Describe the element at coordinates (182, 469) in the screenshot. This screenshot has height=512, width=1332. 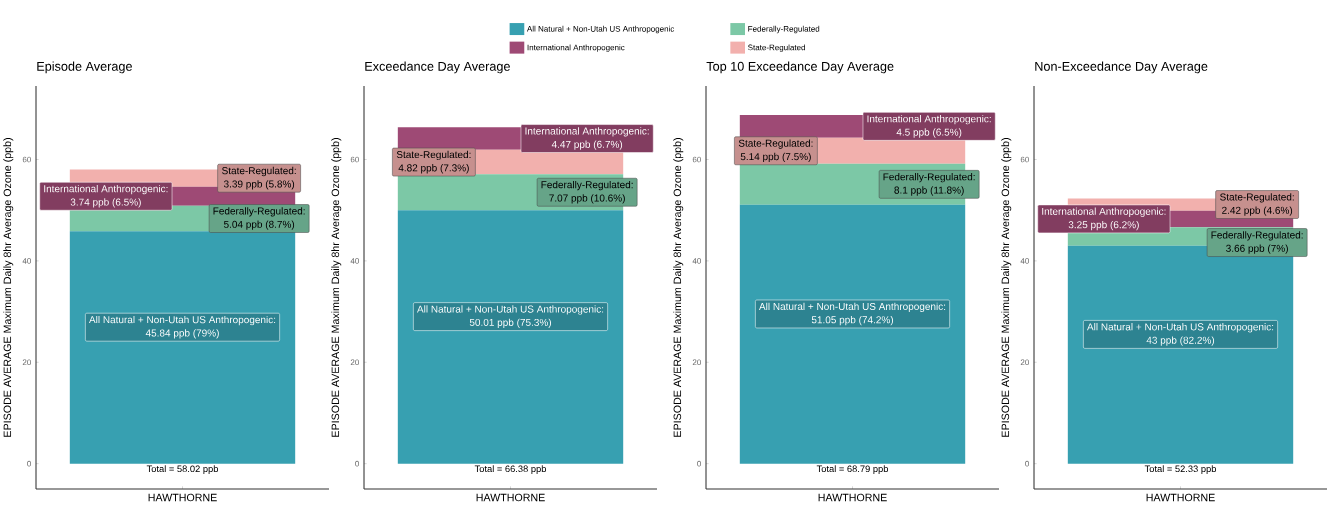
I see `total-label: Total = 58.02 ppb` at that location.